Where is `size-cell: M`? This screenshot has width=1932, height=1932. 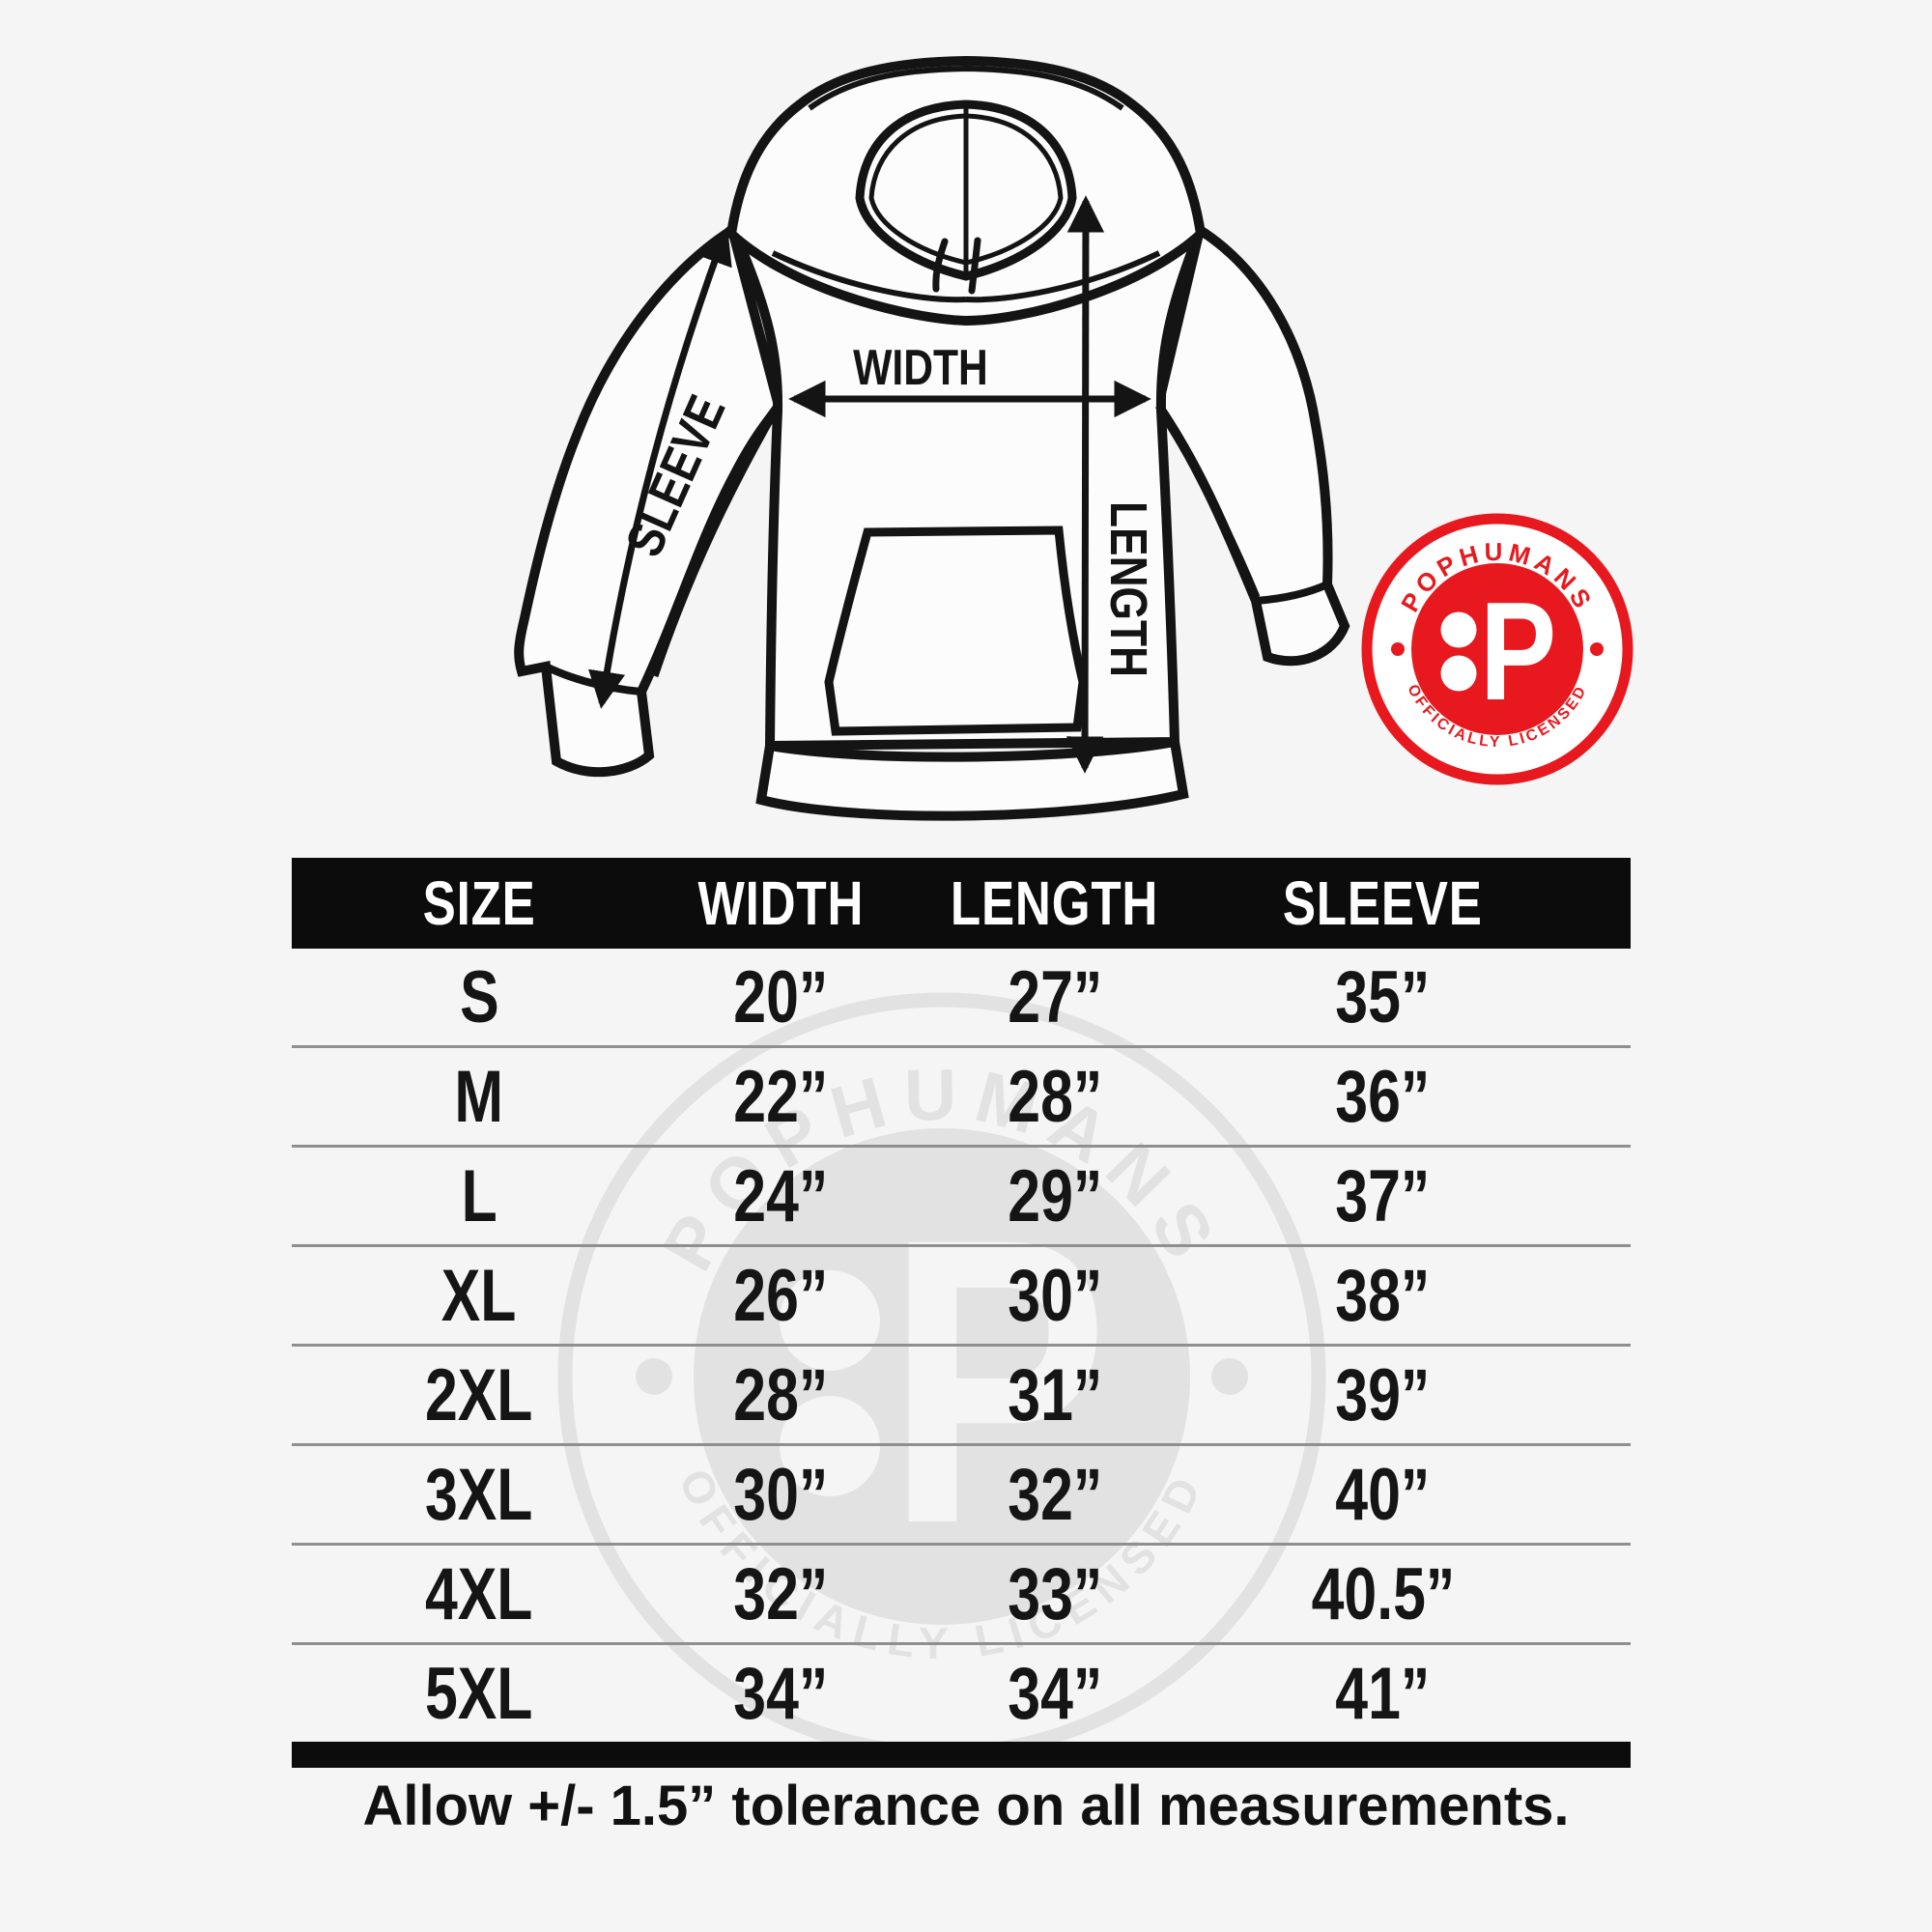 size-cell: M is located at coordinates (479, 1096).